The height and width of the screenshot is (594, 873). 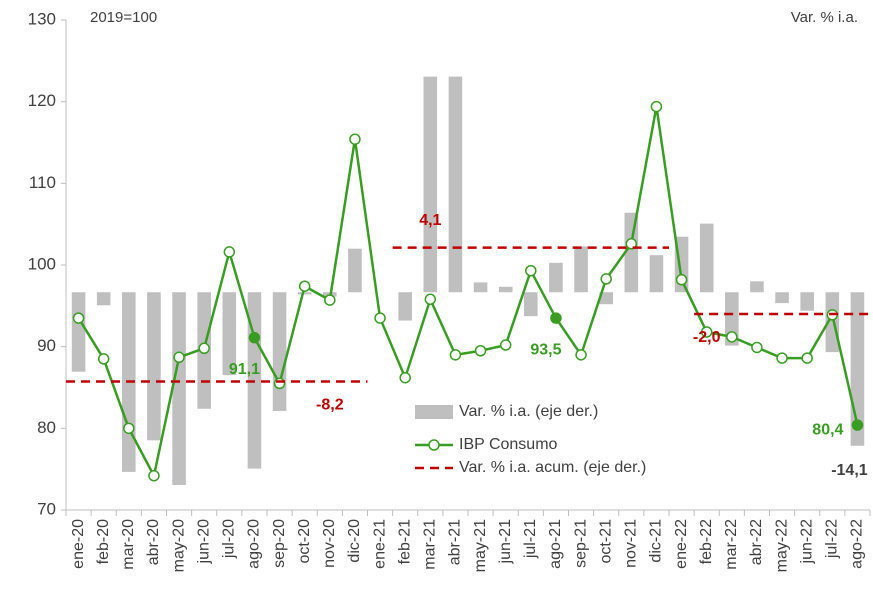 I want to click on y-tick-label: 80, so click(x=46, y=427).